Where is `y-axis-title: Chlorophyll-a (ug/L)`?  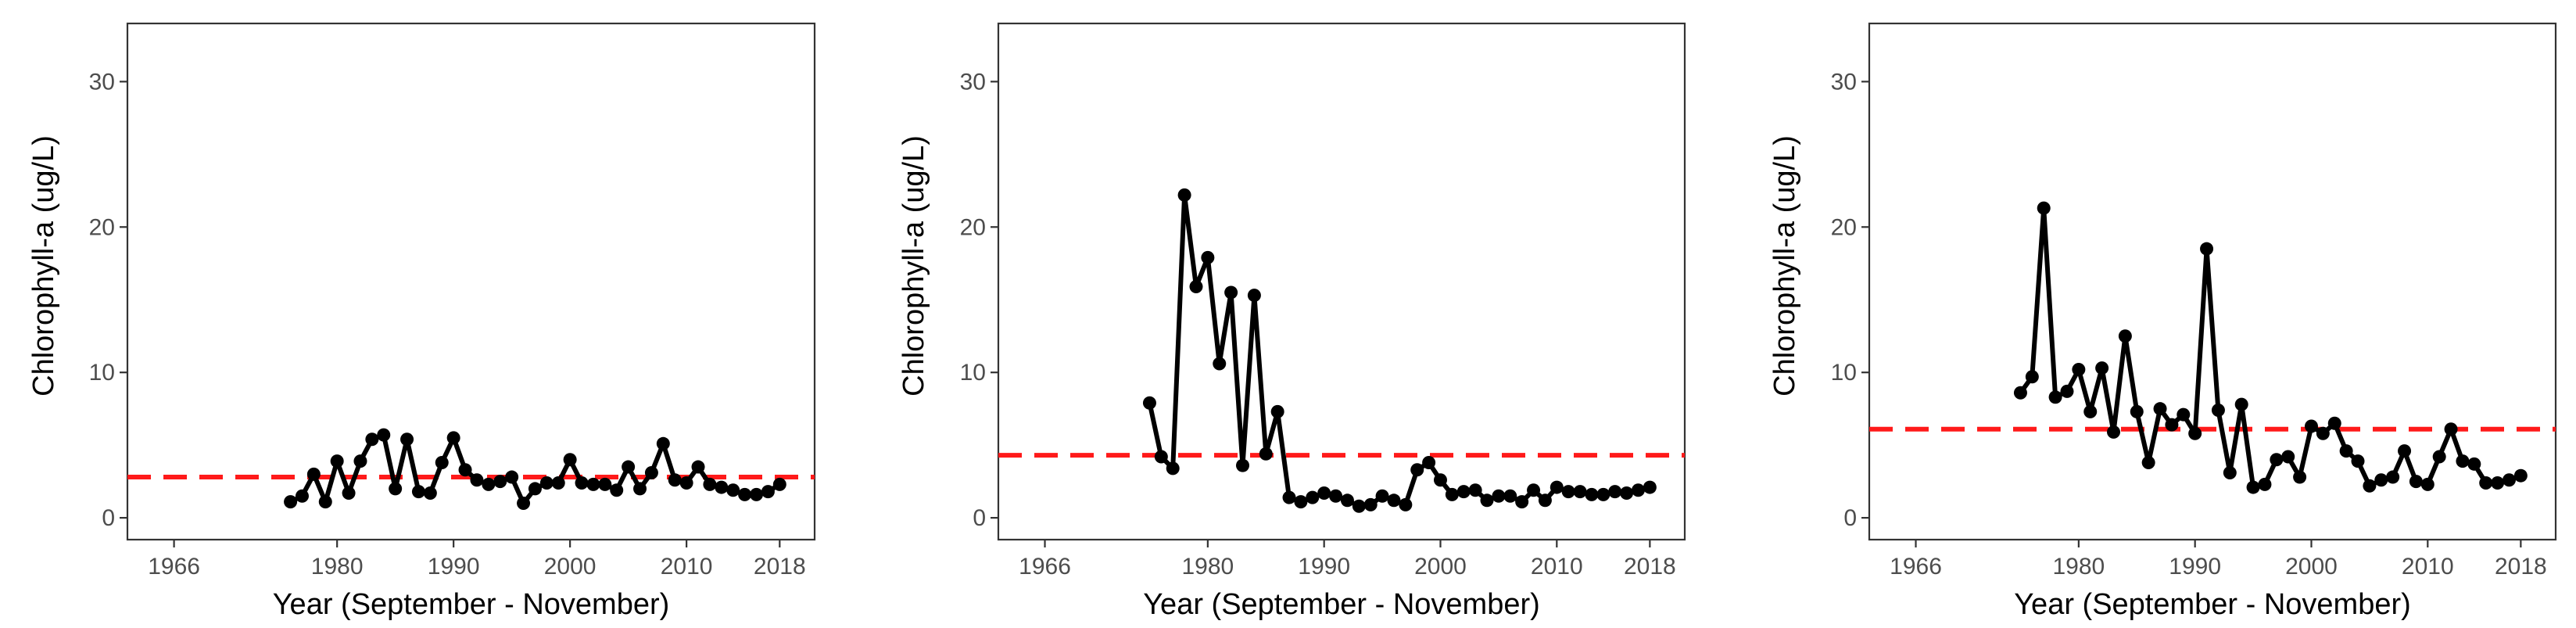
y-axis-title: Chlorophyll-a (ug/L) is located at coordinates (43, 266).